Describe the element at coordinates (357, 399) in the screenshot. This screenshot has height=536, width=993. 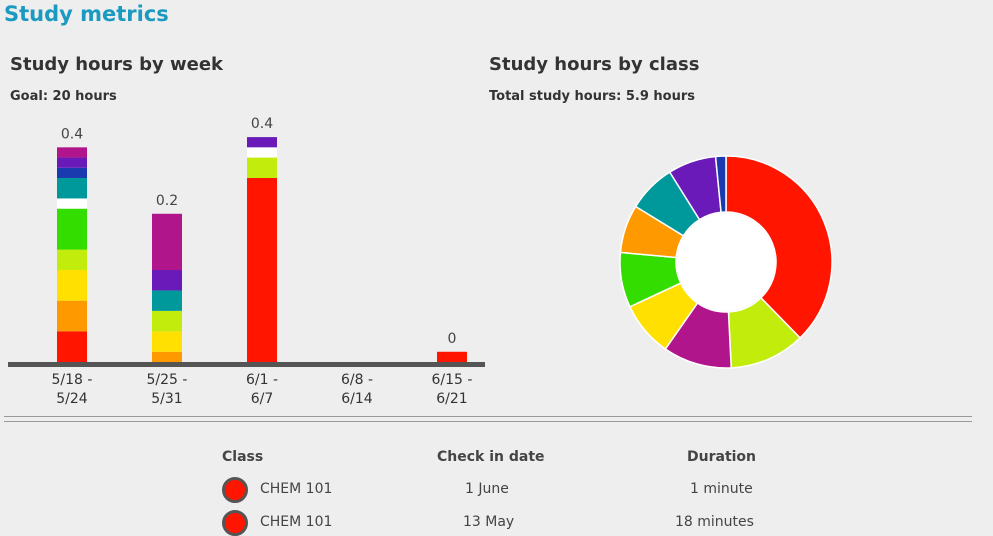
I see `x-tick-label: 6/14` at that location.